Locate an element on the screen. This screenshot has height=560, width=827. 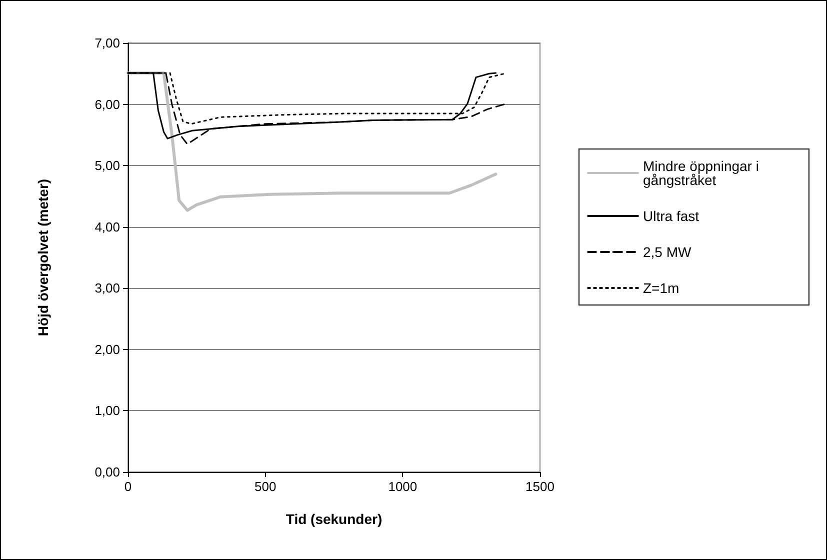
y-tick-label: 0,00 is located at coordinates (107, 472).